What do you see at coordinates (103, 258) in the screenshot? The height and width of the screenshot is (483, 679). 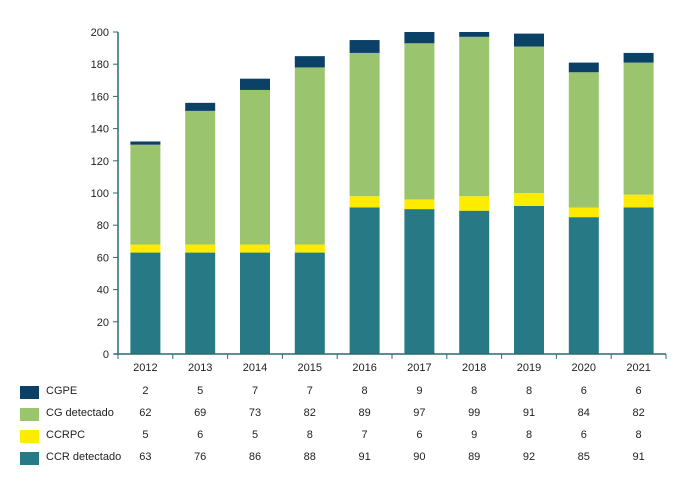 I see `y-tick-label: 60` at bounding box center [103, 258].